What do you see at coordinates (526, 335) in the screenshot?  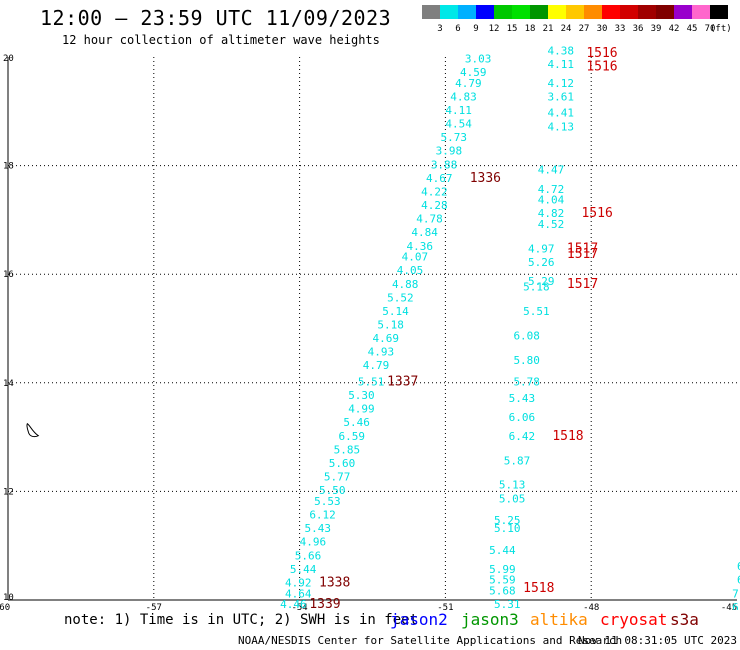 I see `swh-value-label: 6.08` at bounding box center [526, 335].